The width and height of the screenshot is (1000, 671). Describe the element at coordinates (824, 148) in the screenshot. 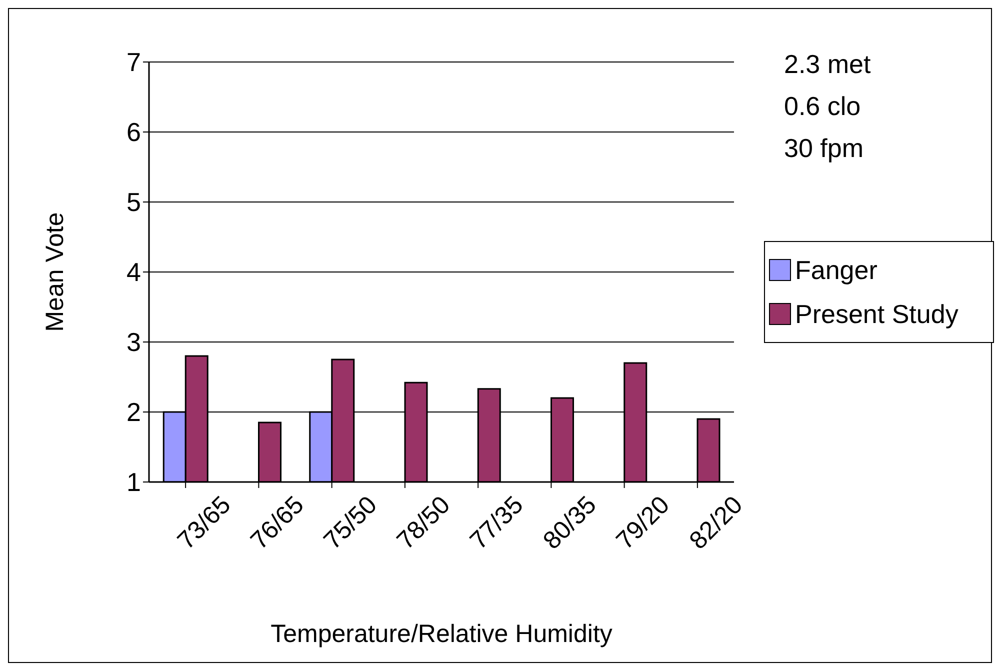

I see `text: 30 fpm` at that location.